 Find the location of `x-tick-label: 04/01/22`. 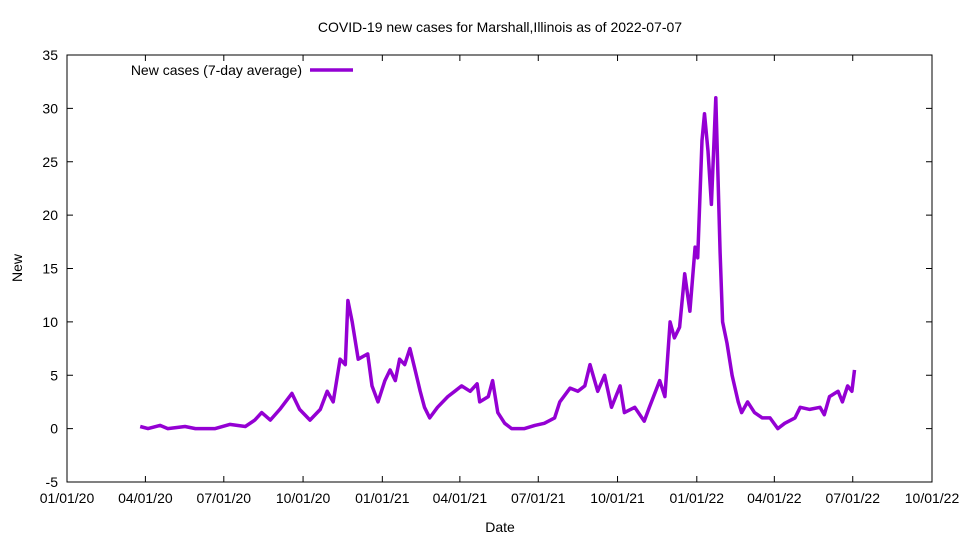

x-tick-label: 04/01/22 is located at coordinates (774, 498).